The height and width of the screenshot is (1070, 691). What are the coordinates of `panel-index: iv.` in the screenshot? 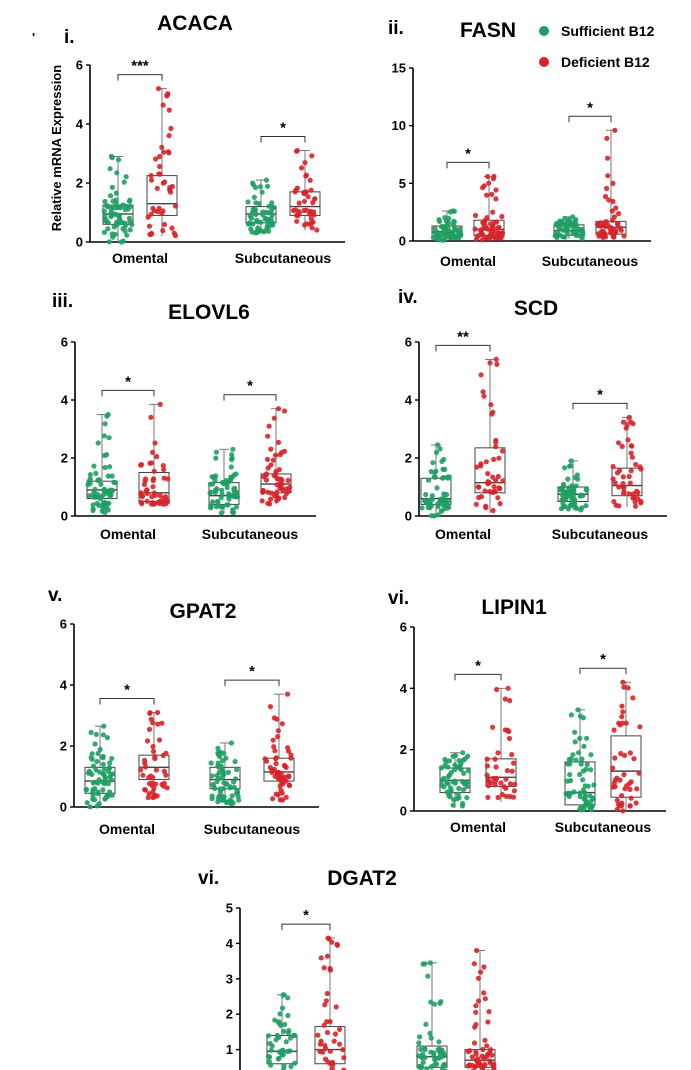 It's located at (408, 297).